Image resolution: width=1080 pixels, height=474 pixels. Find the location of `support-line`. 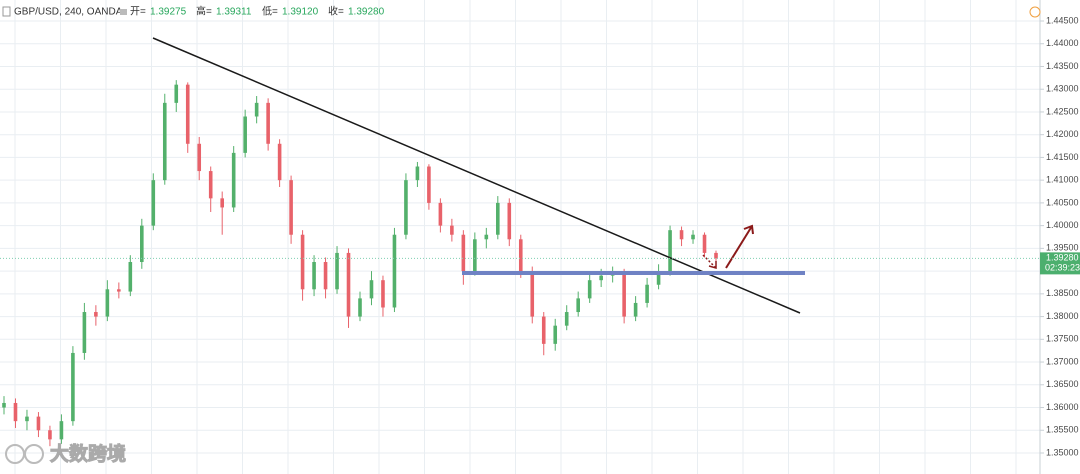

support-line is located at coordinates (633, 273).